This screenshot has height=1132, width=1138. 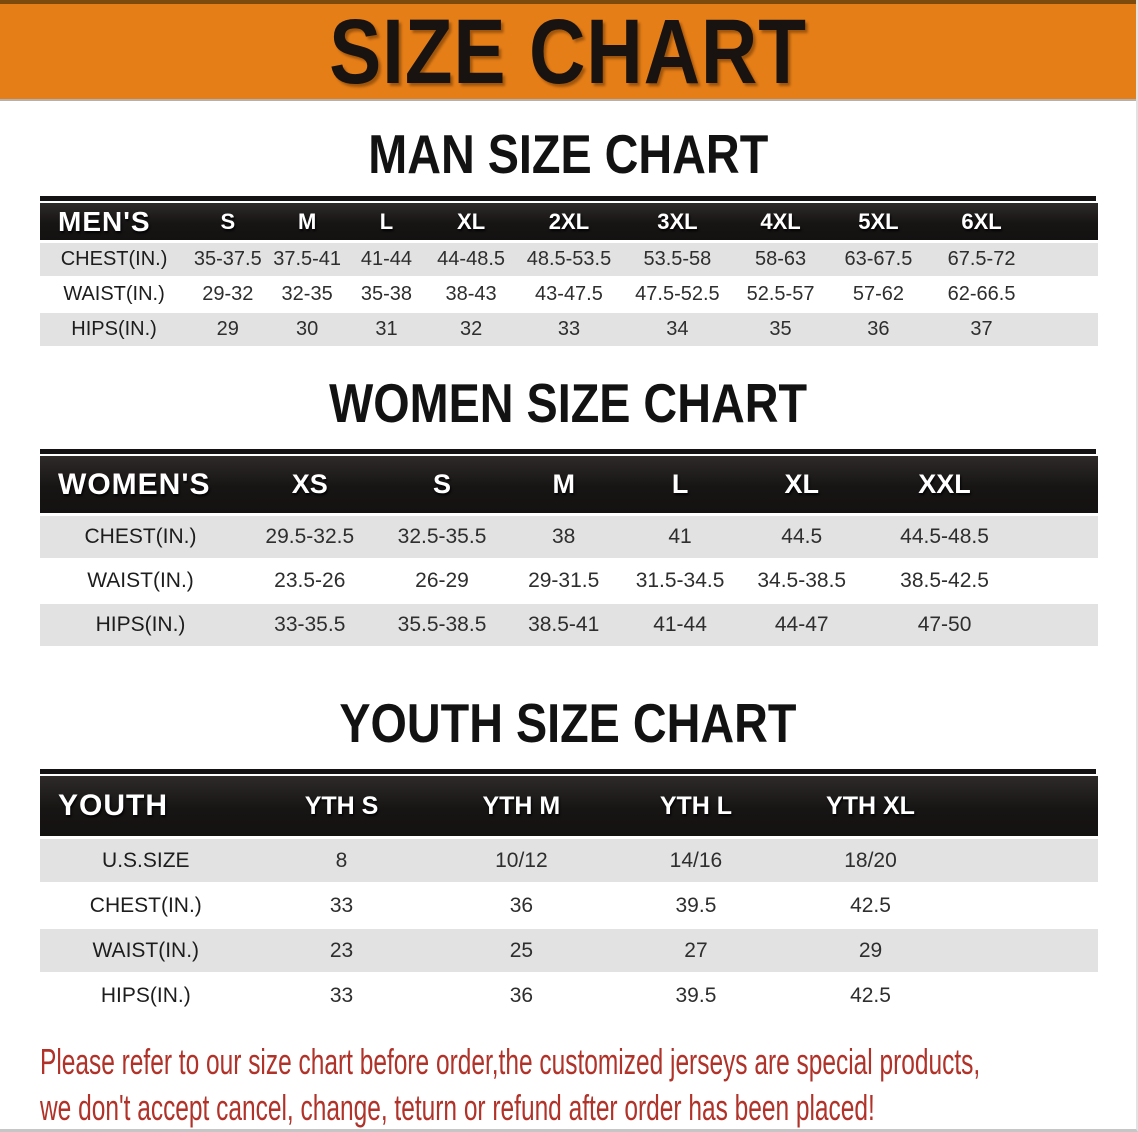 I want to click on column-header: 3XL, so click(x=677, y=223).